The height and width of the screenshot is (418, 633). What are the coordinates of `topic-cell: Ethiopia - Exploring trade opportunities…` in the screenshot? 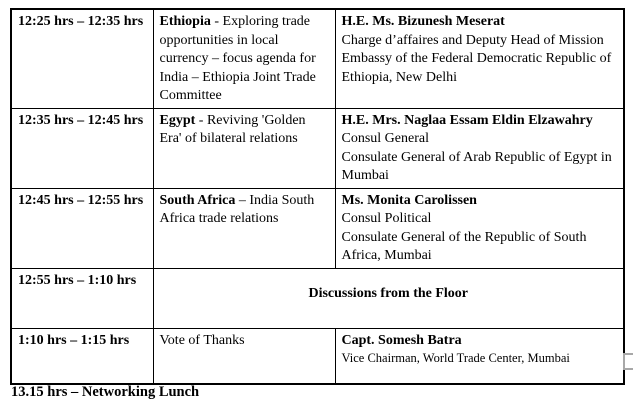 It's located at (244, 58).